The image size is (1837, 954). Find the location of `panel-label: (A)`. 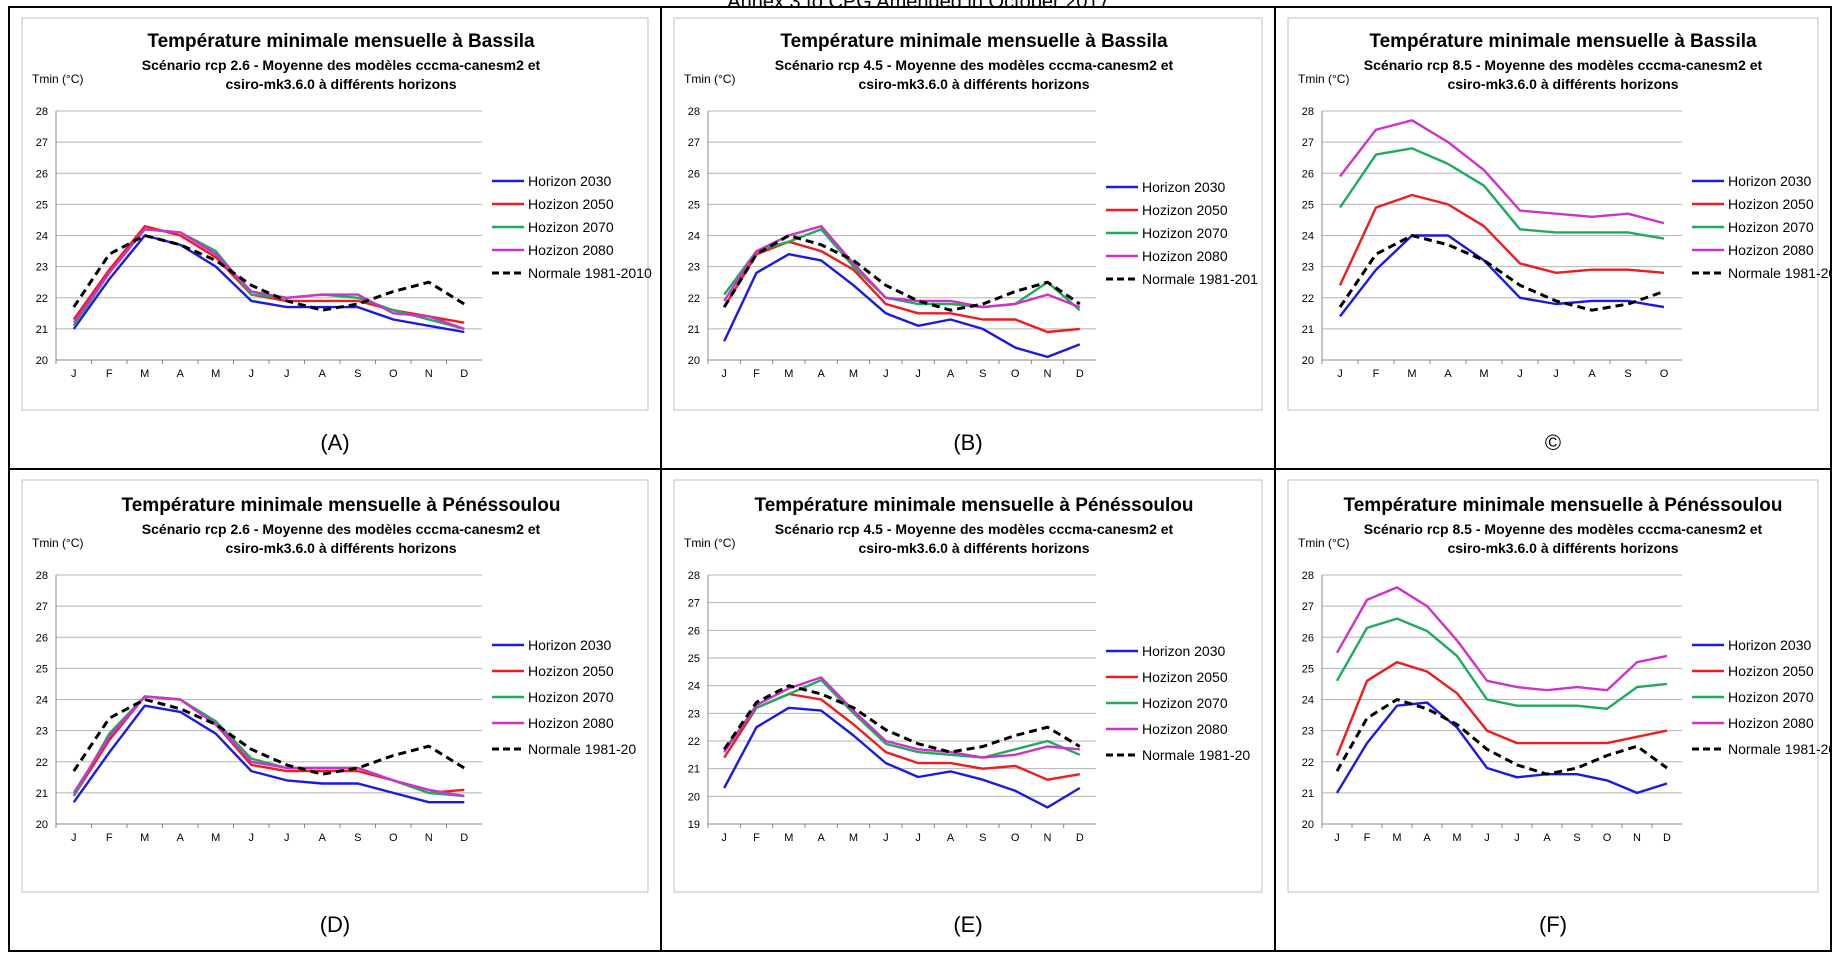

panel-label: (A) is located at coordinates (334, 442).